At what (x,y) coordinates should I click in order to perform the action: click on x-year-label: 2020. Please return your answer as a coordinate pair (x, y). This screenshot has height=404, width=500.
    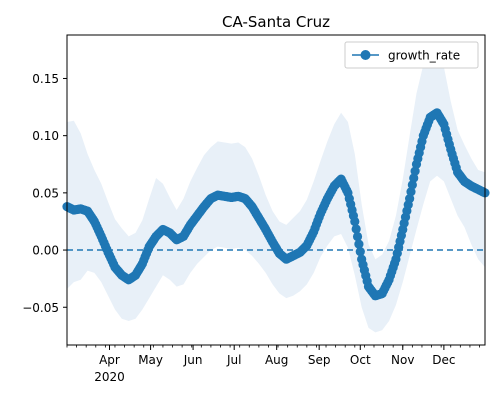
    Looking at the image, I should click on (109, 377).